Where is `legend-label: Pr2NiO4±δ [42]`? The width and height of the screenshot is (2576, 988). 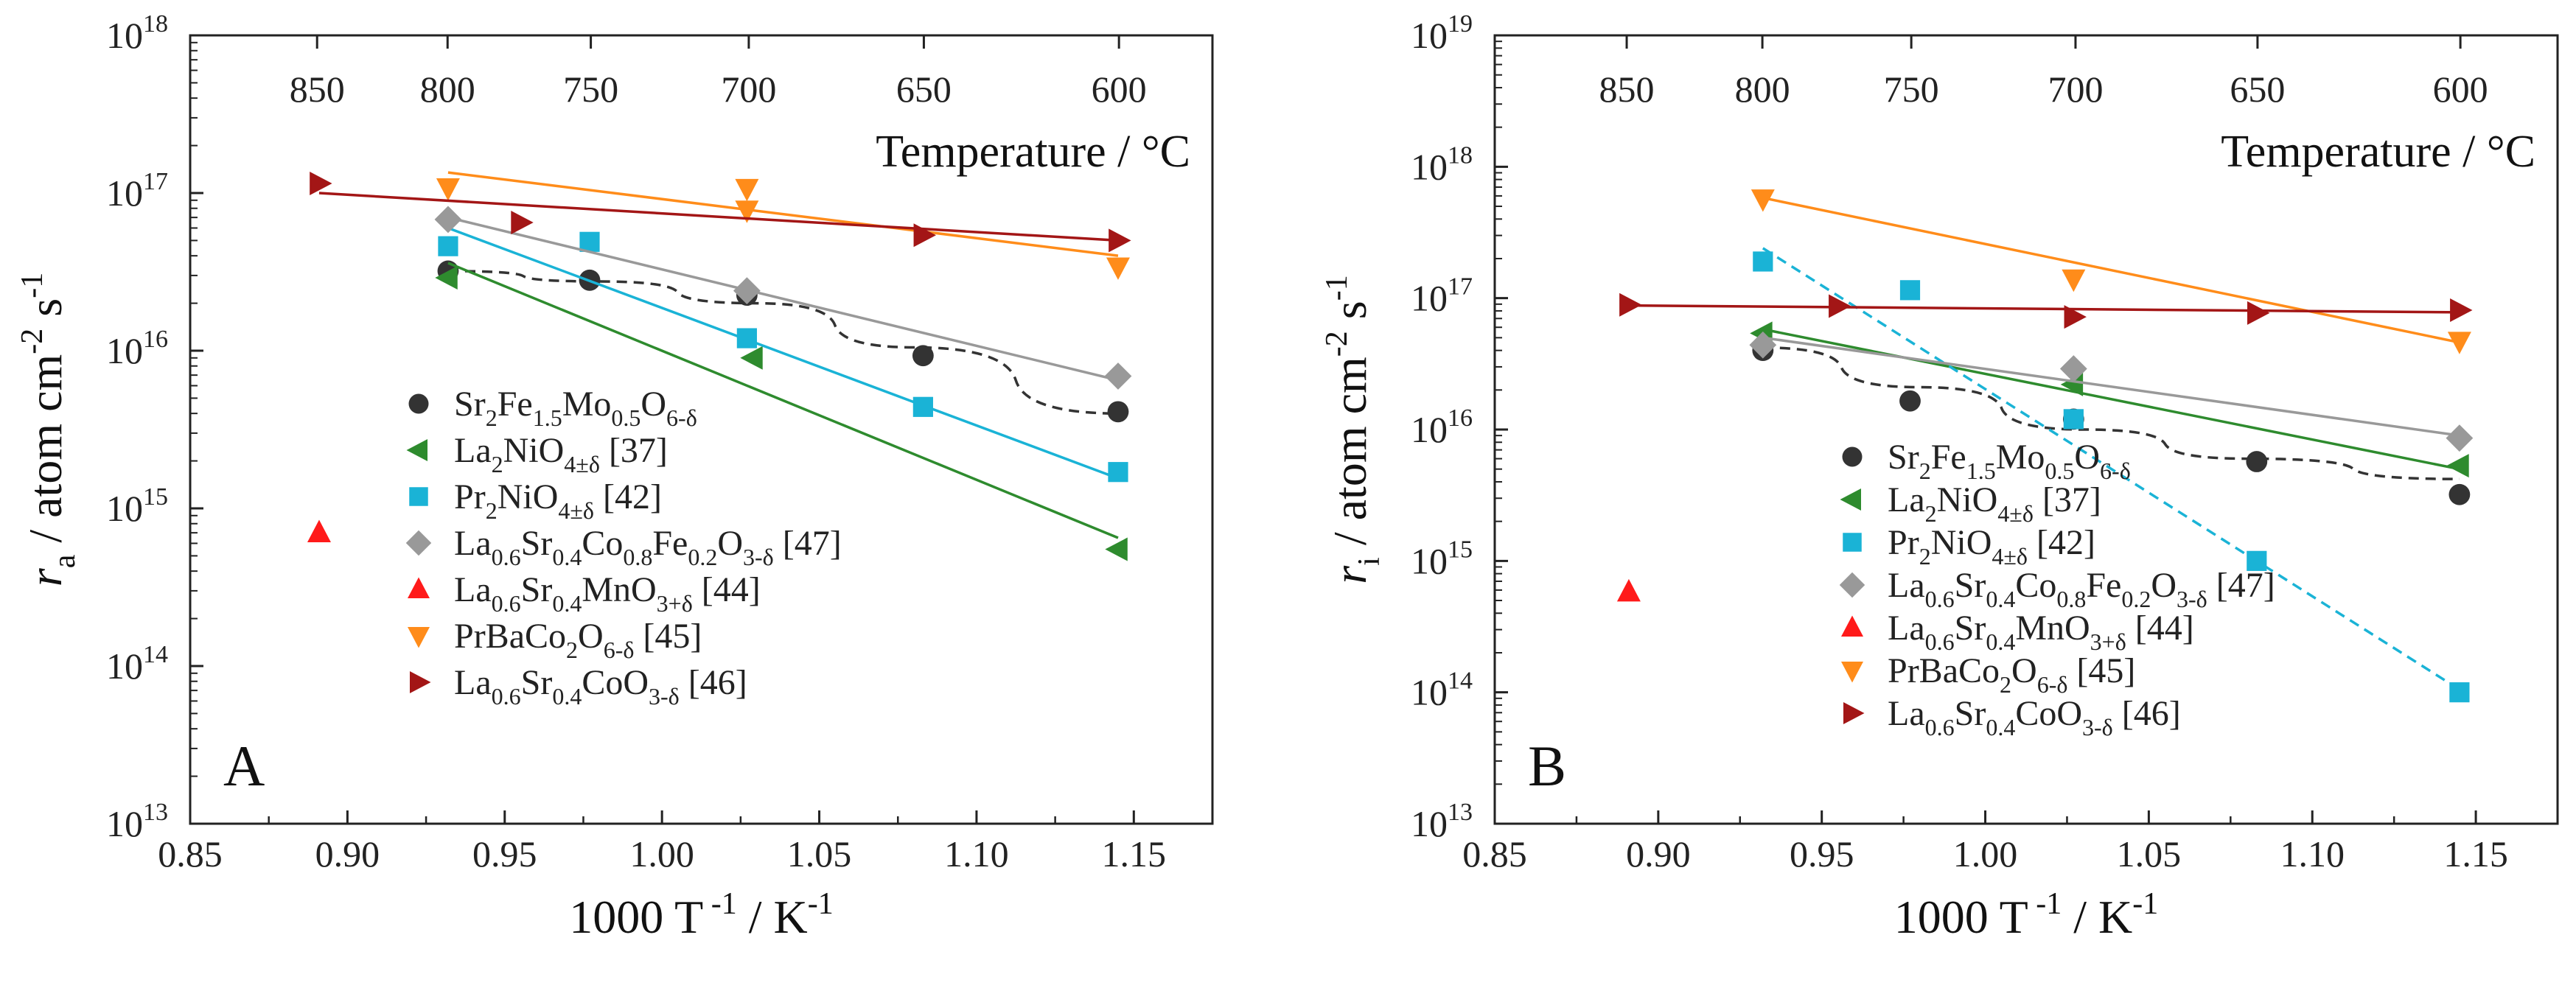
legend-label: Pr2NiO4±δ [42] is located at coordinates (558, 500).